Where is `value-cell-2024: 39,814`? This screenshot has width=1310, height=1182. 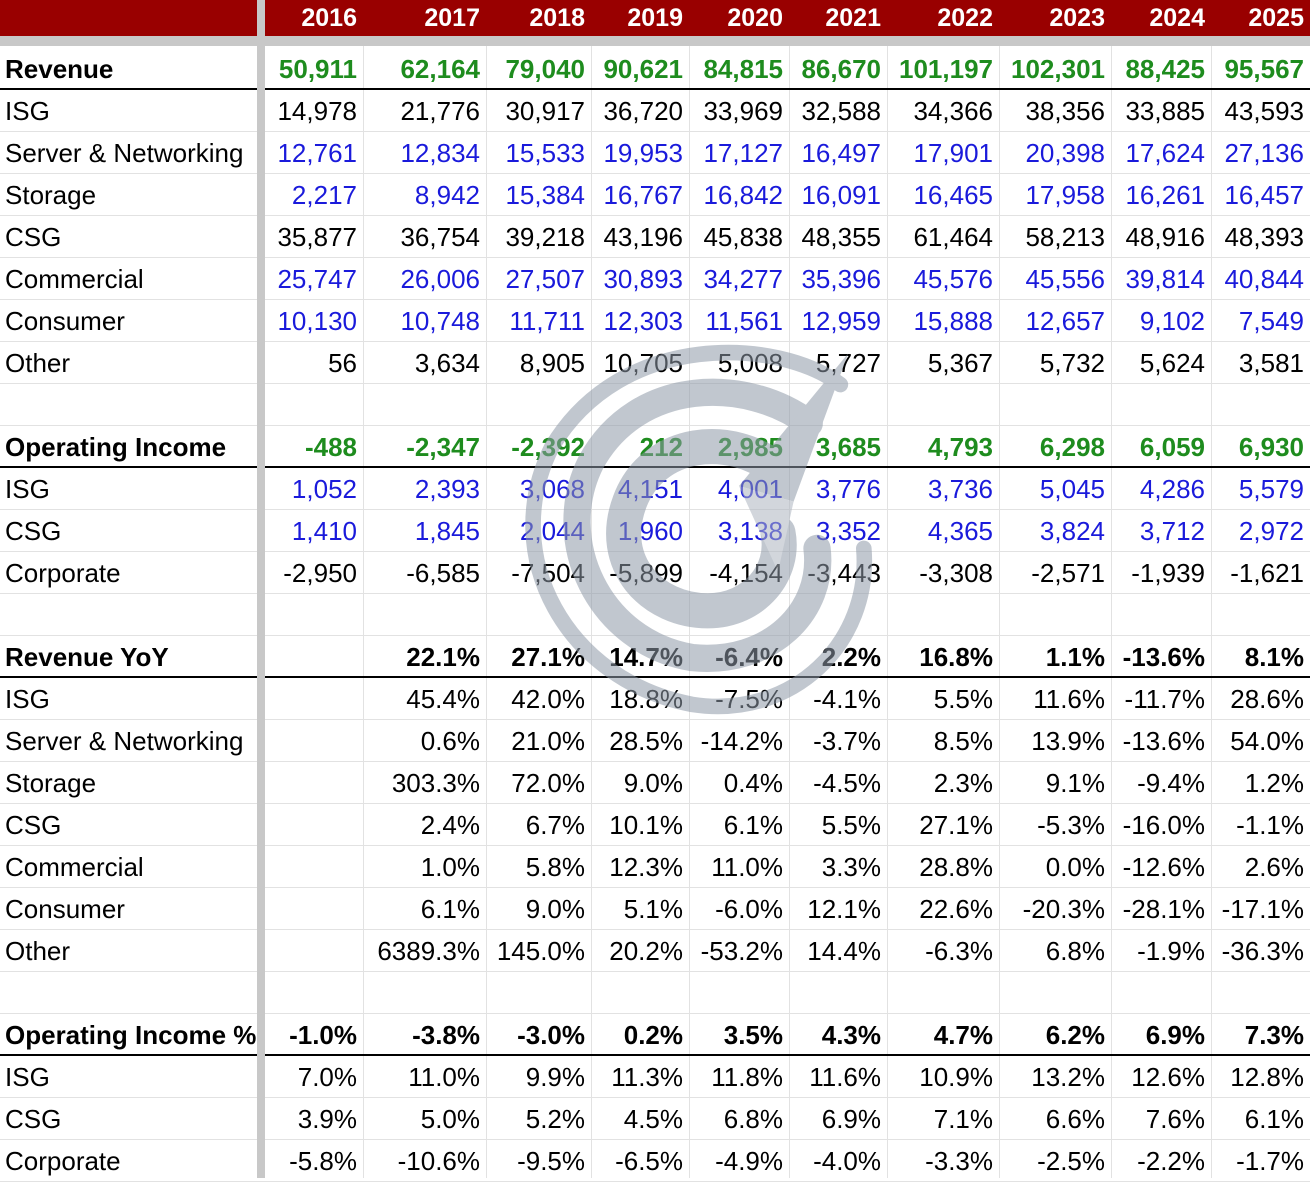 value-cell-2024: 39,814 is located at coordinates (1165, 279).